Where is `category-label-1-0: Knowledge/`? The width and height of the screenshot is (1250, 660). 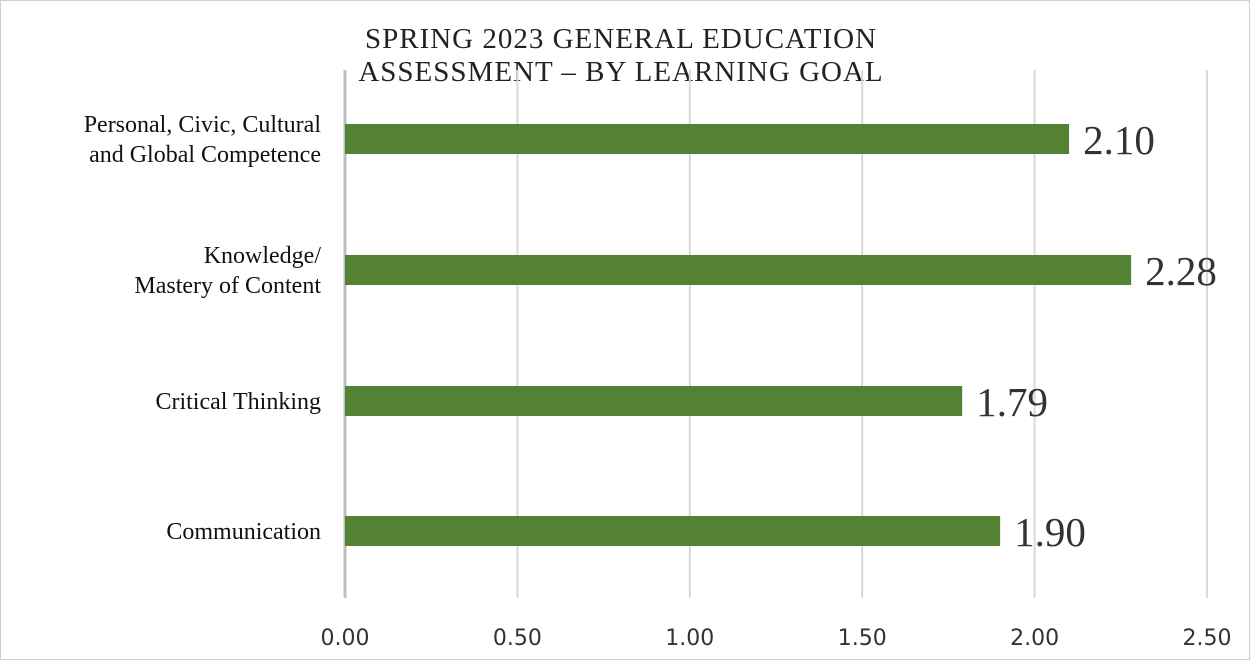
category-label-1-0: Knowledge/ is located at coordinates (263, 256).